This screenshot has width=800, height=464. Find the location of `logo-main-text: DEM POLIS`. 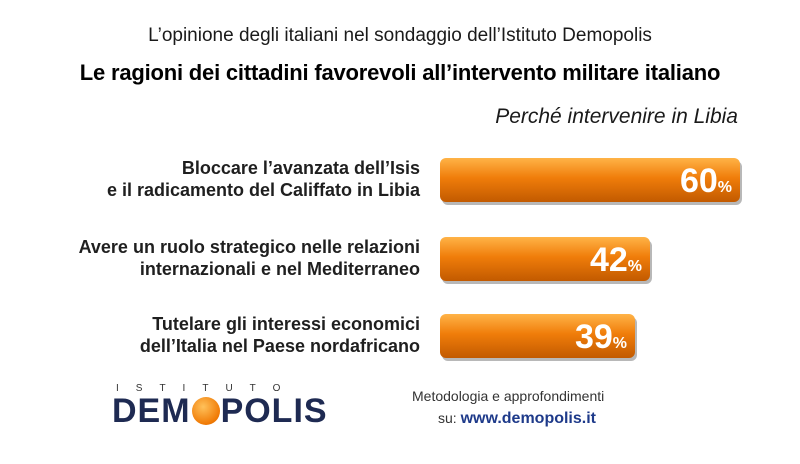

logo-main-text: DEM POLIS is located at coordinates (232, 411).